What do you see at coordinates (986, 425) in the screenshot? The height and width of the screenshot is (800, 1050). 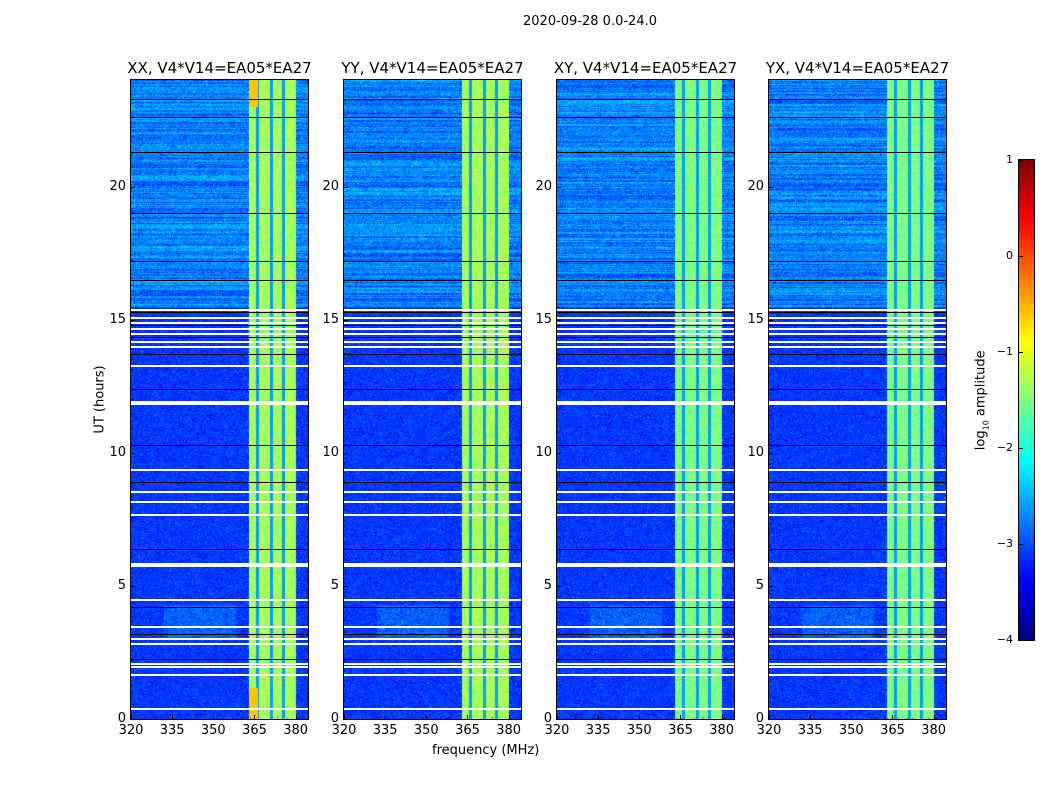 I see `colorbar-label-sub: 10` at bounding box center [986, 425].